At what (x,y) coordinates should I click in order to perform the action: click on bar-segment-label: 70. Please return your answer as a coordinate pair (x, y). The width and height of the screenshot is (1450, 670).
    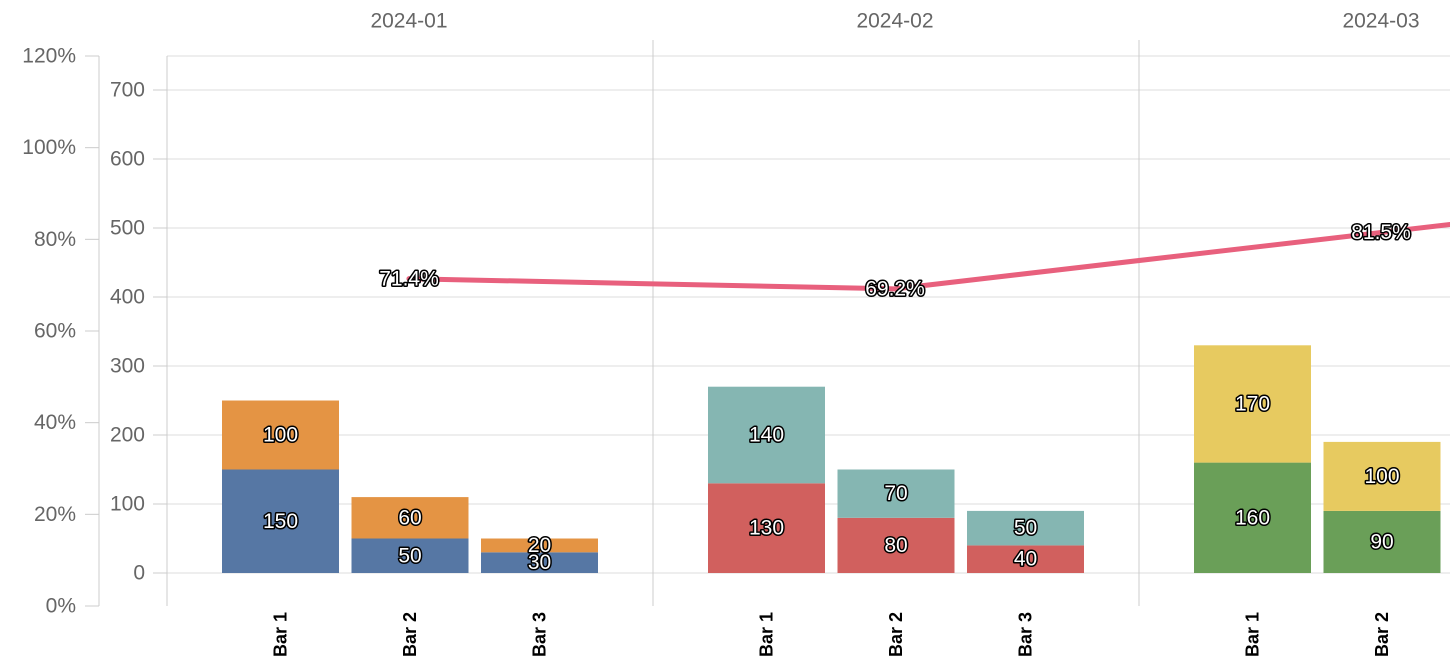
    Looking at the image, I should click on (895, 493).